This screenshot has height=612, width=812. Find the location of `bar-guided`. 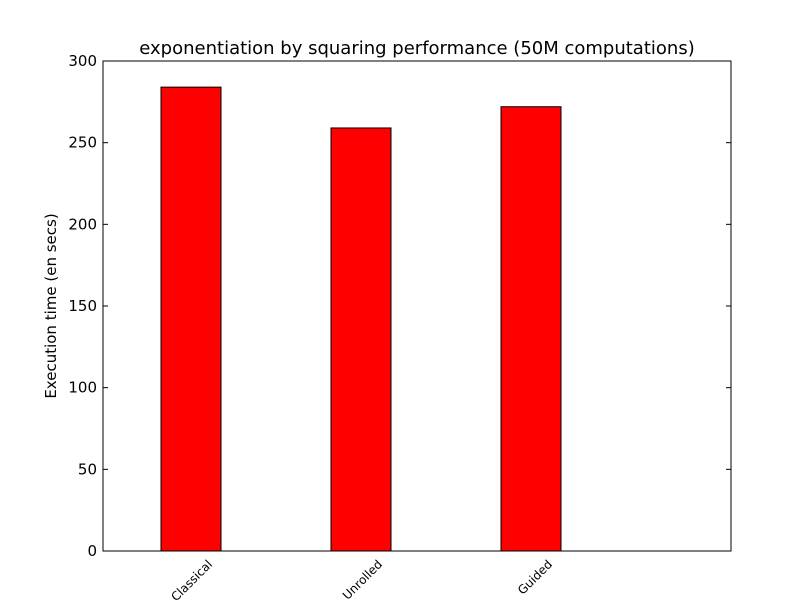

bar-guided is located at coordinates (531, 329).